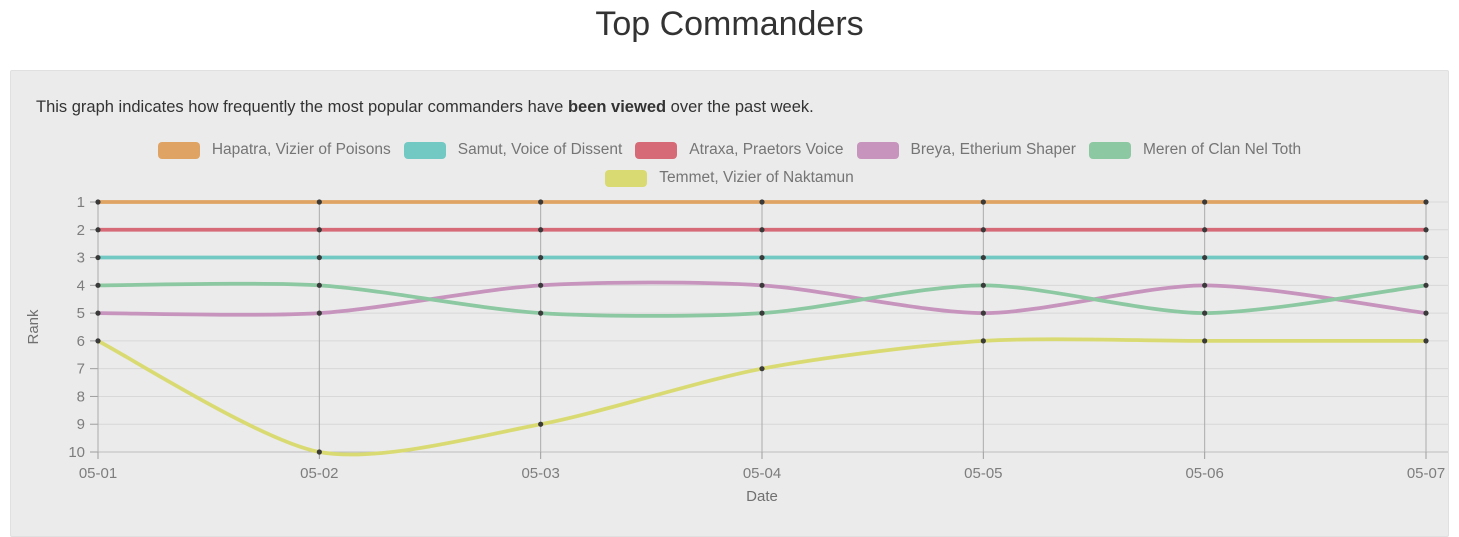 The image size is (1459, 537). Describe the element at coordinates (762, 473) in the screenshot. I see `x-tick-label: 05-04` at that location.